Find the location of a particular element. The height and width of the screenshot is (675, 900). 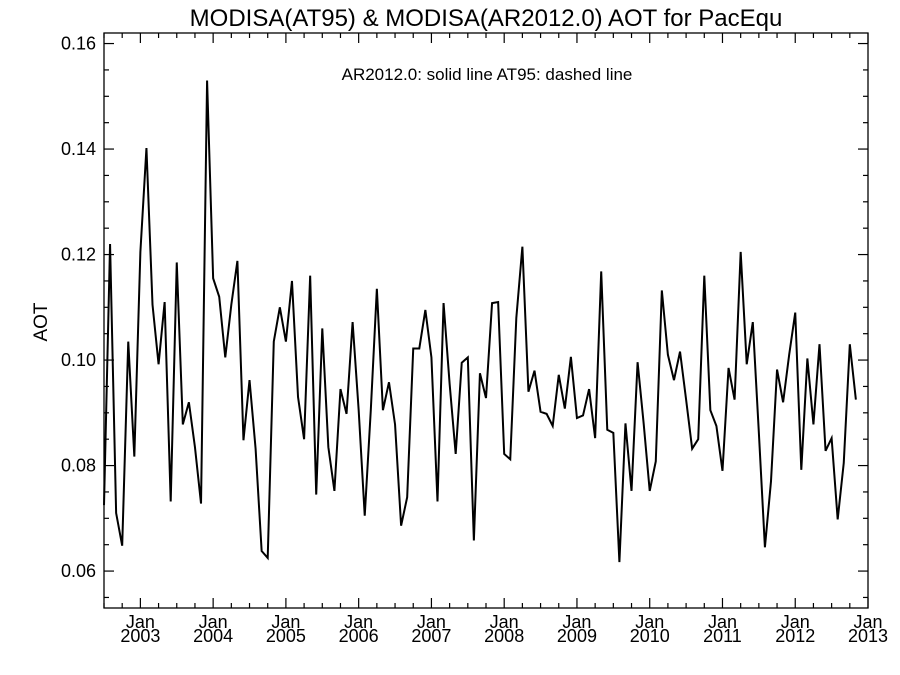

x-tick-label-year: 2006 is located at coordinates (359, 636).